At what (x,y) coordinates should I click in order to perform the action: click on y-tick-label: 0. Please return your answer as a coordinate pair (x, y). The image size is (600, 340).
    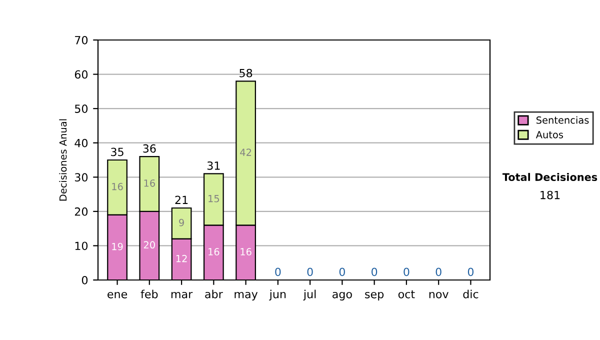
    Looking at the image, I should click on (85, 280).